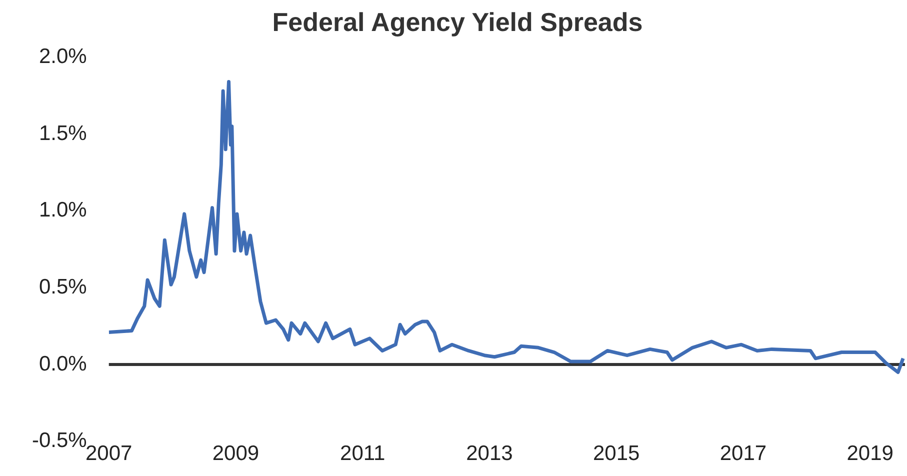  I want to click on y-tick-label: -0.5%, so click(59, 440).